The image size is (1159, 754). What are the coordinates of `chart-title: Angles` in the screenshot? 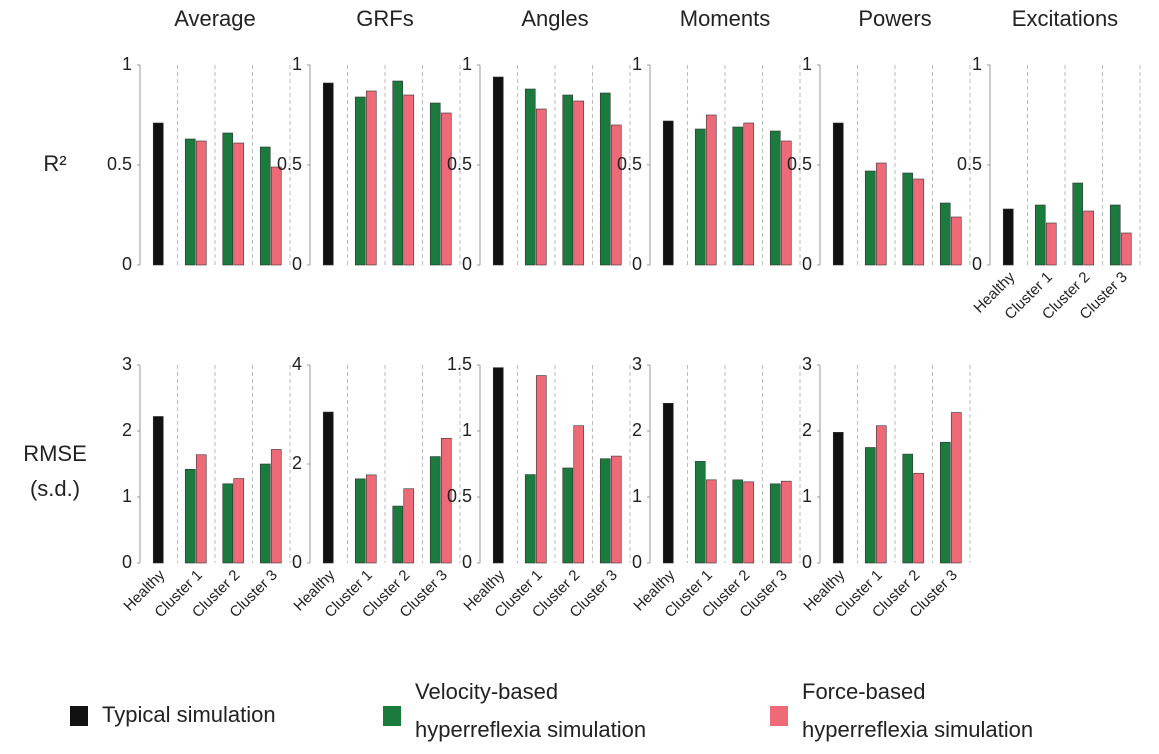 It's located at (554, 18).